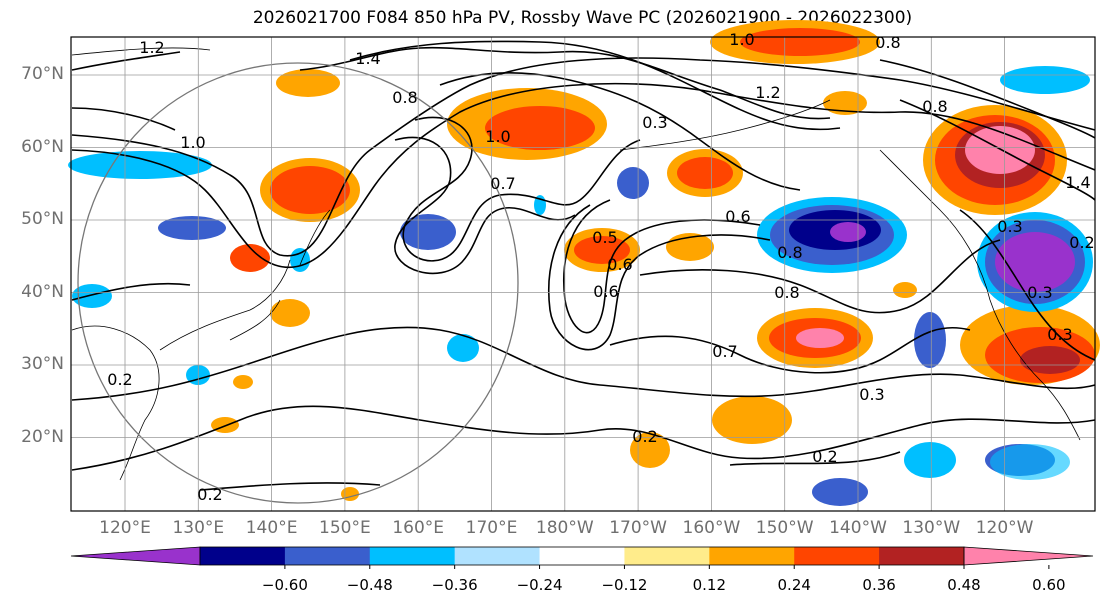 This screenshot has width=1105, height=604. Describe the element at coordinates (711, 528) in the screenshot. I see `longitude-label: 160°W` at that location.